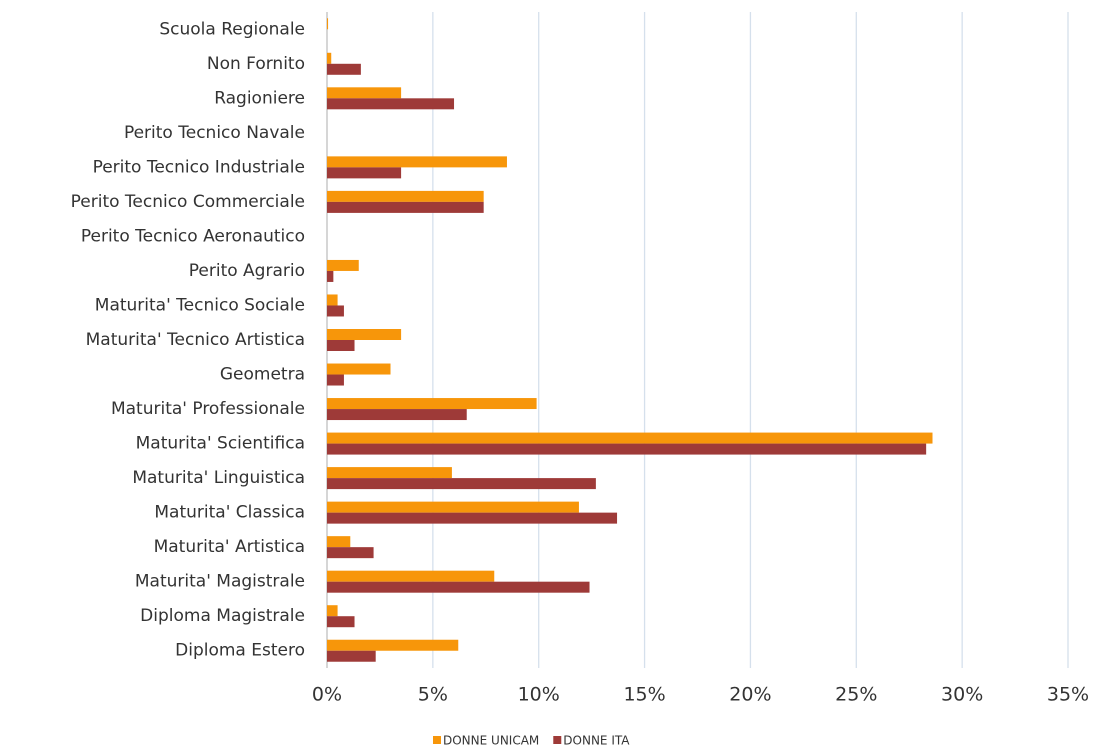 The image size is (1093, 747). I want to click on x-tick-label: 5%, so click(433, 695).